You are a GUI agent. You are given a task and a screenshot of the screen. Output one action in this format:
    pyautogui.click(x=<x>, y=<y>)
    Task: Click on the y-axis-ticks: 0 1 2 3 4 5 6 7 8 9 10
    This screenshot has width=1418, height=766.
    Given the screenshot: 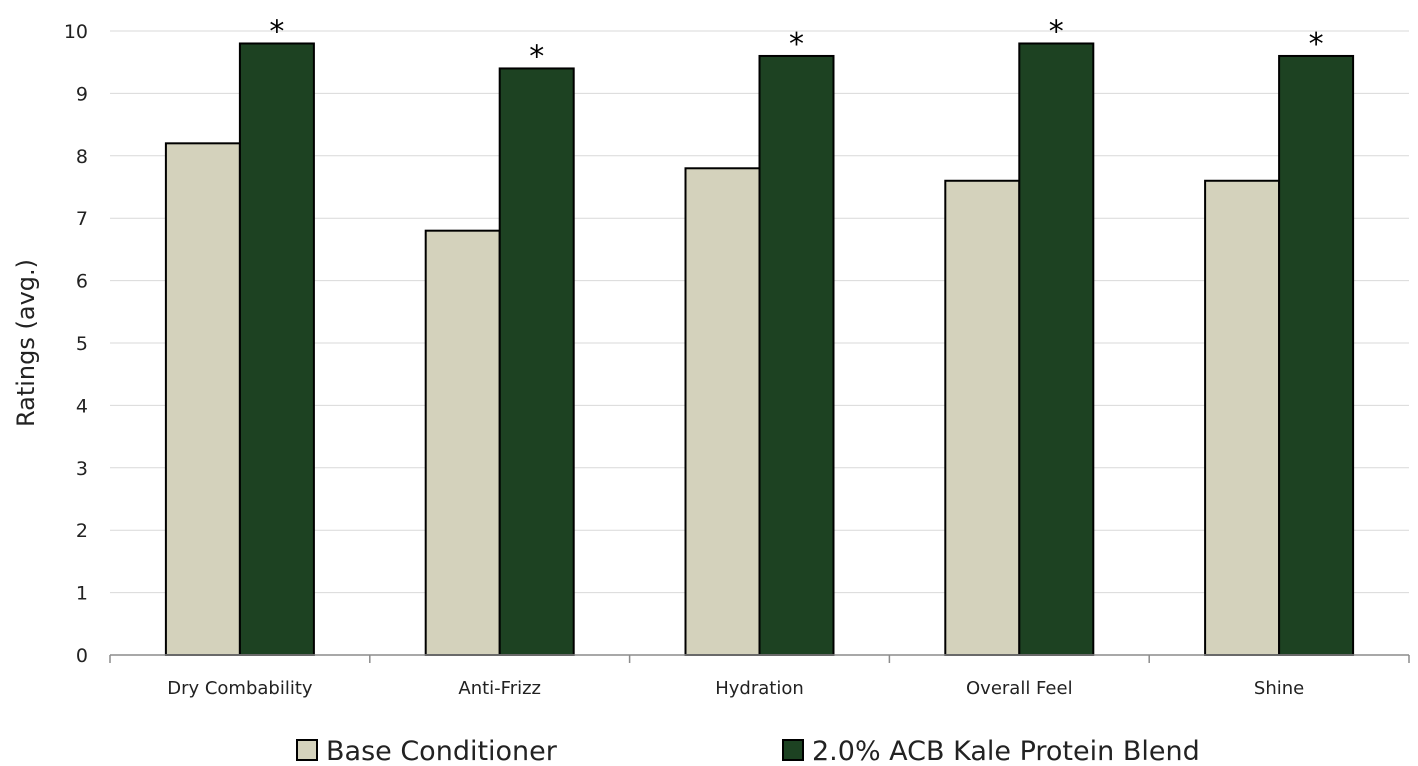 What is the action you would take?
    pyautogui.click(x=76, y=344)
    